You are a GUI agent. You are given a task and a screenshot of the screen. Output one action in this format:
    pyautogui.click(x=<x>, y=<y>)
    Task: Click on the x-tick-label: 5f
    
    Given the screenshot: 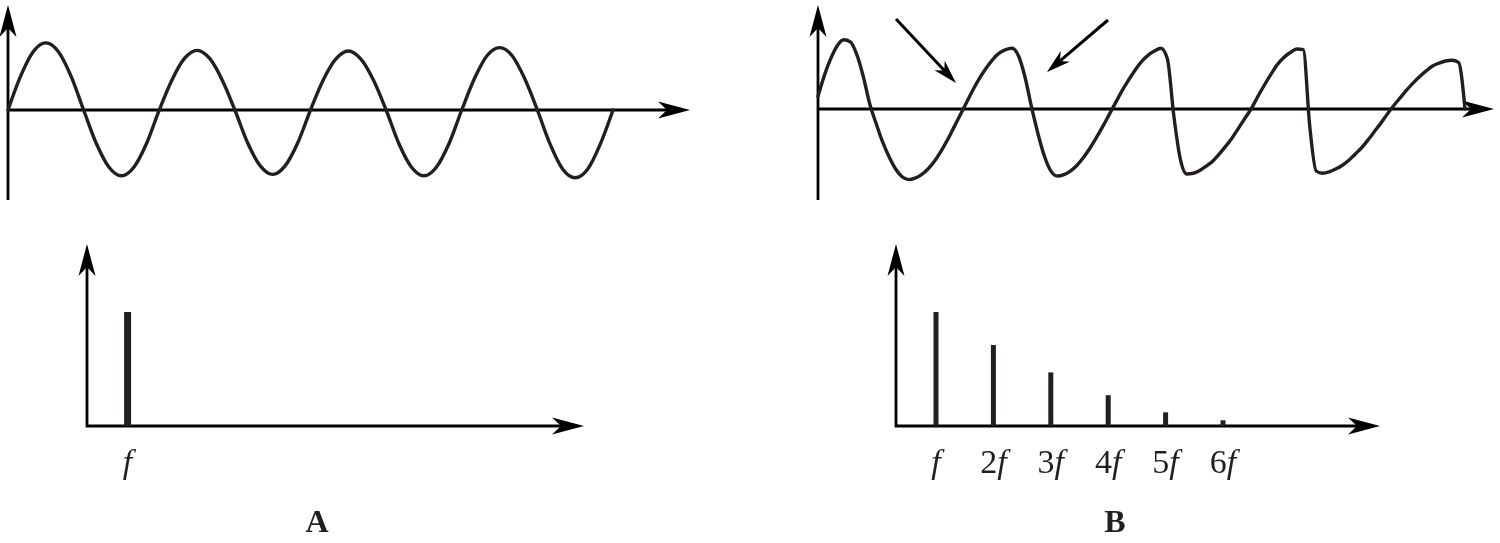 What is the action you would take?
    pyautogui.click(x=1168, y=461)
    